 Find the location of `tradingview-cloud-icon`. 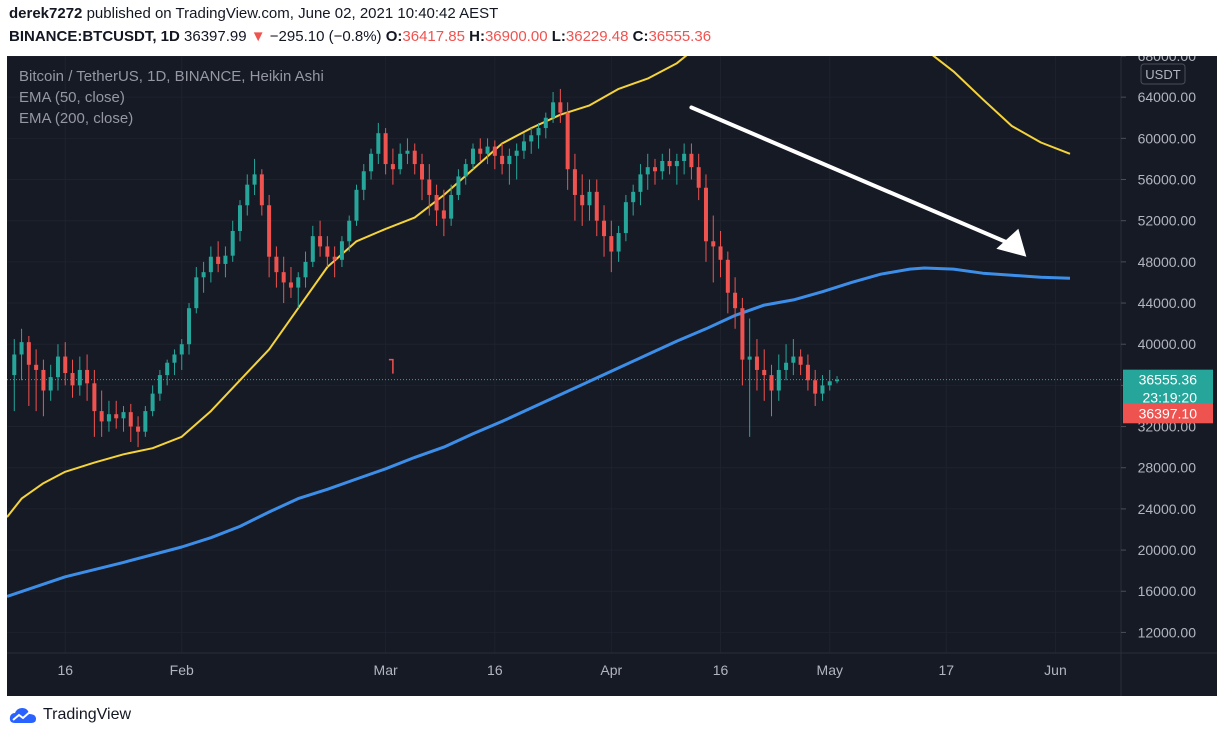

tradingview-cloud-icon is located at coordinates (22, 715).